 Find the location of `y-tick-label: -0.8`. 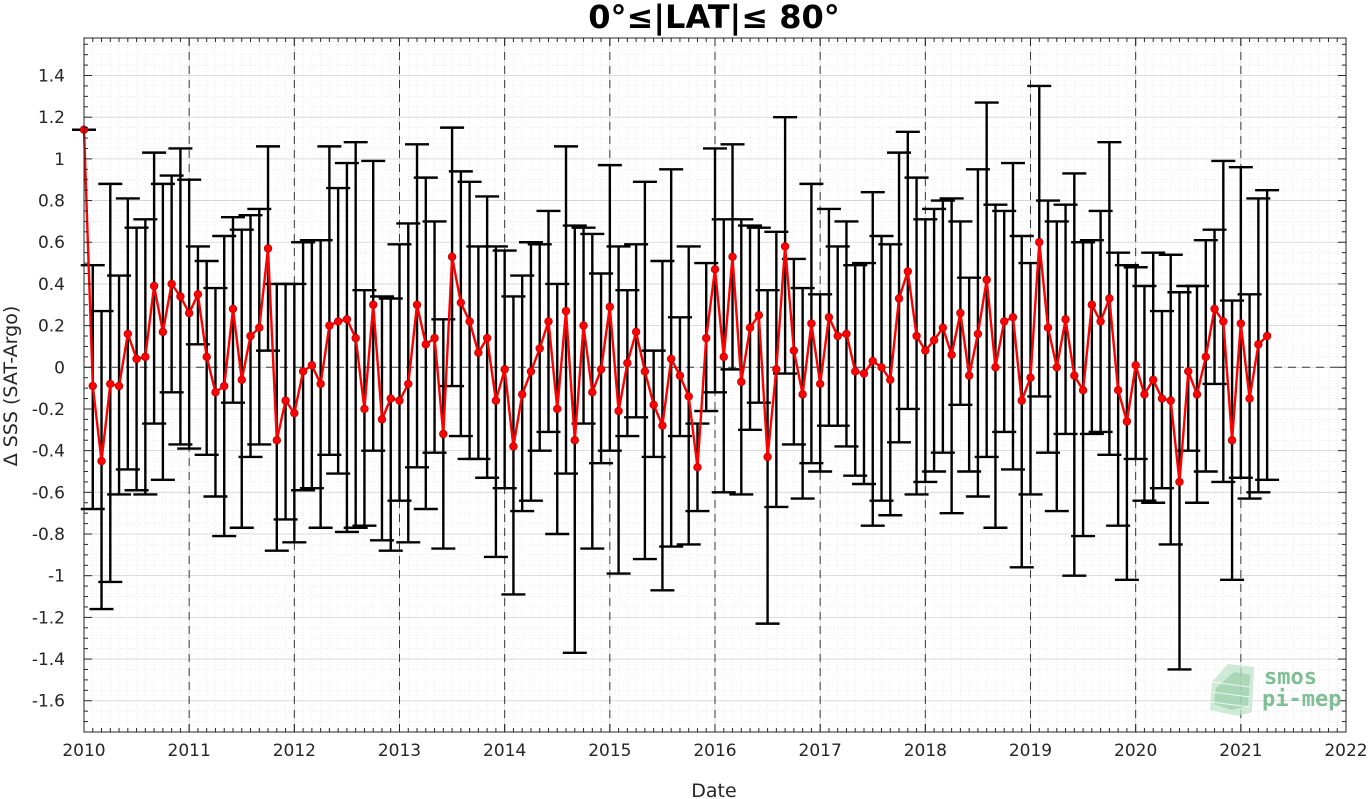

y-tick-label: -0.8 is located at coordinates (48, 535).